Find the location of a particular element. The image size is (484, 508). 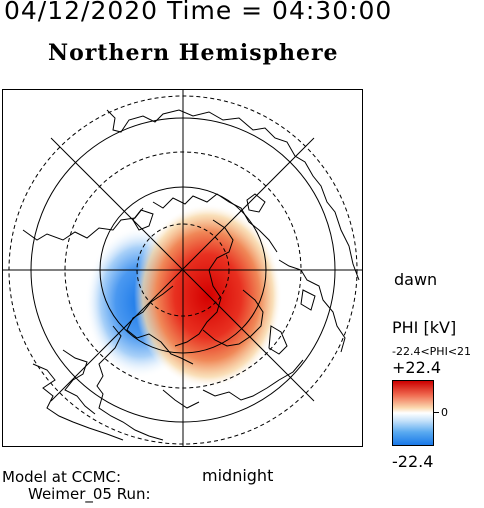

positive-potential-cell is located at coordinates (208, 296).